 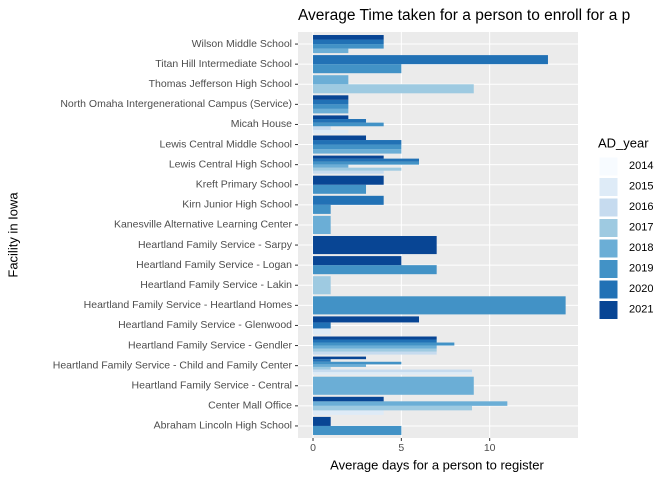 I want to click on x-axis-title: Average days for a person to register, so click(x=437, y=464).